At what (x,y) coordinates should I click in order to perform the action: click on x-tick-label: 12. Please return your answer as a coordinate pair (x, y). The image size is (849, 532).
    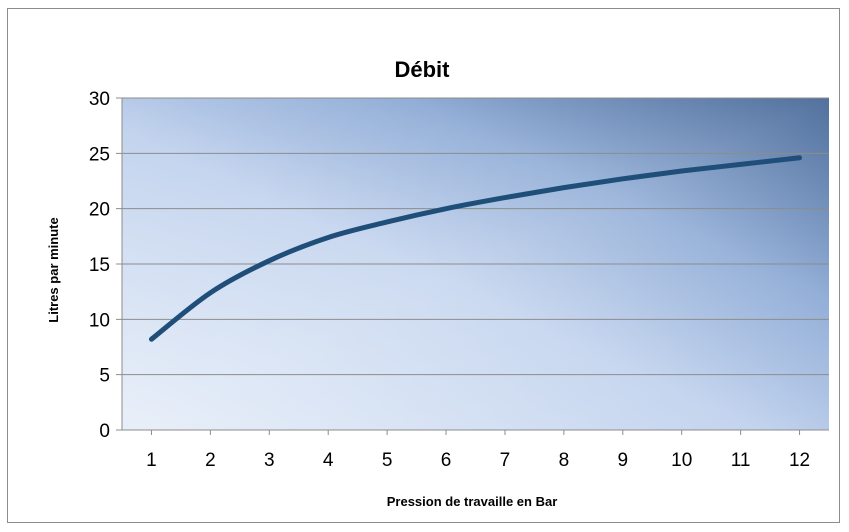
    Looking at the image, I should click on (799, 460).